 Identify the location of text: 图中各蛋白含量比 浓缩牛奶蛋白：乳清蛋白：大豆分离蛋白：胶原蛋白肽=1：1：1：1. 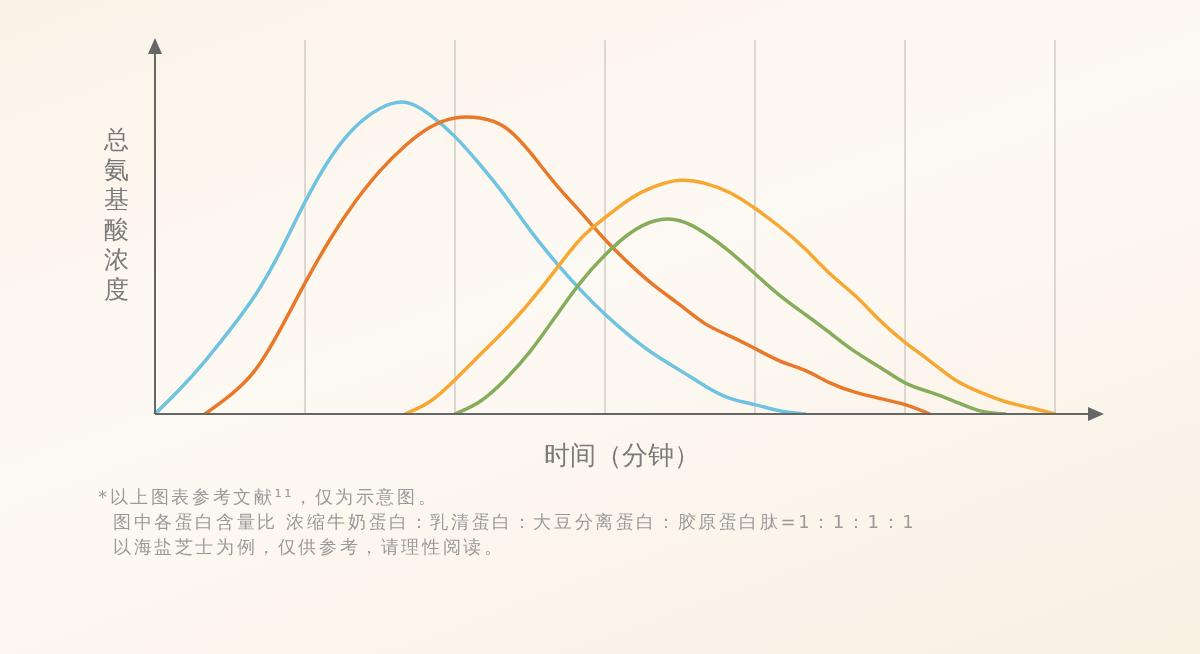
(514, 522).